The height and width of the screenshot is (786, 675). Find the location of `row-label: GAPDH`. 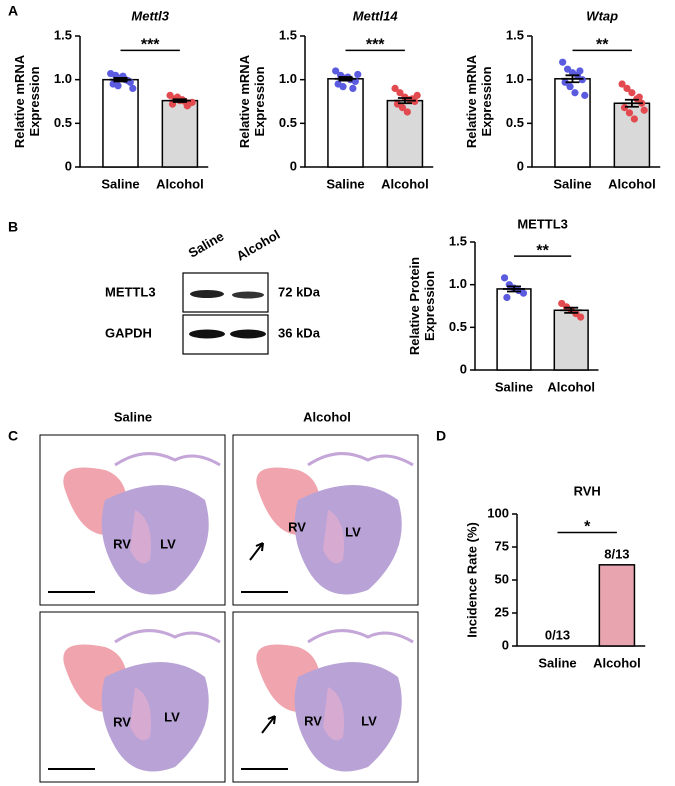

row-label: GAPDH is located at coordinates (128, 332).